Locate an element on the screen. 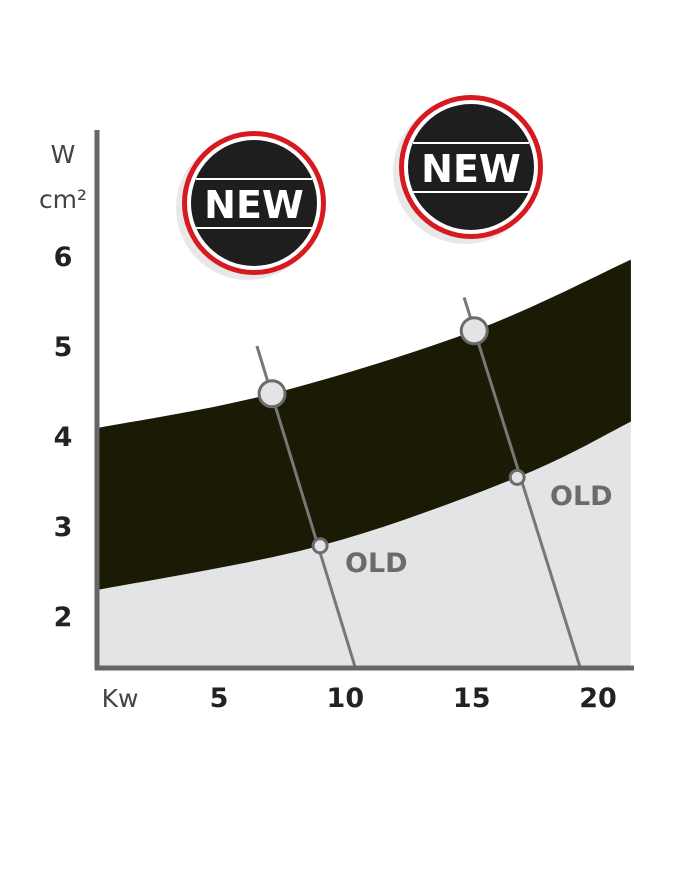  new-badge-2: NEW is located at coordinates (468, 169).